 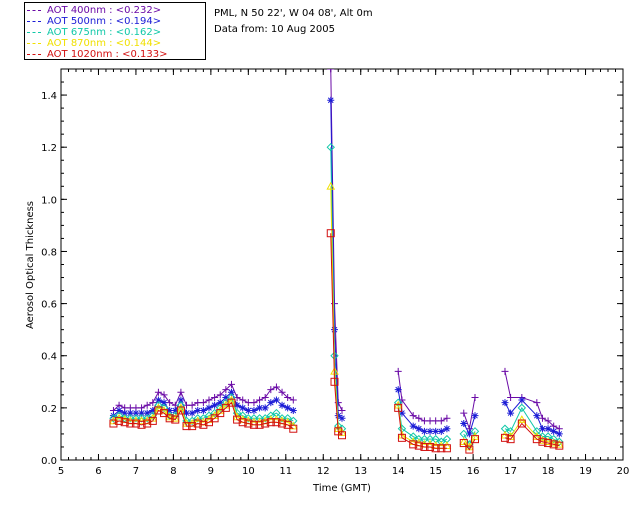 I want to click on x-tick-label: 6, so click(x=98, y=471).